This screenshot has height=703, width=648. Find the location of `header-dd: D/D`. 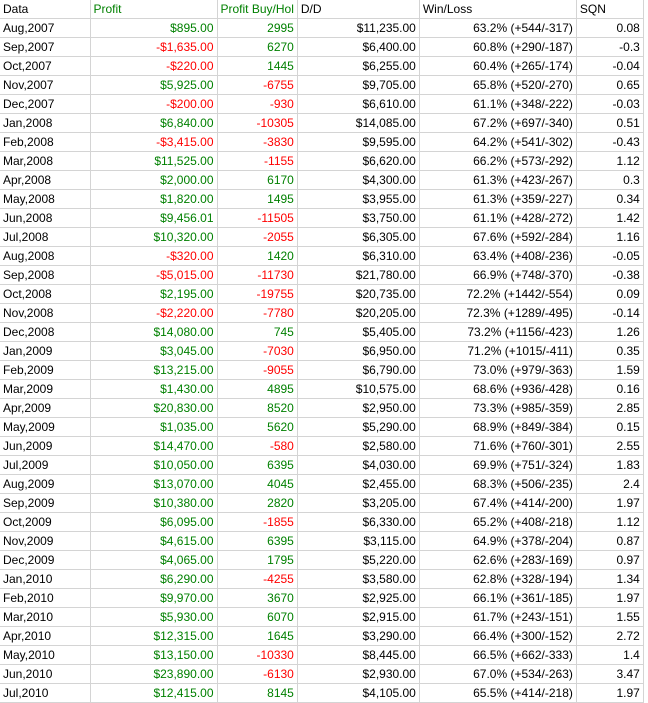

header-dd: D/D is located at coordinates (358, 9).